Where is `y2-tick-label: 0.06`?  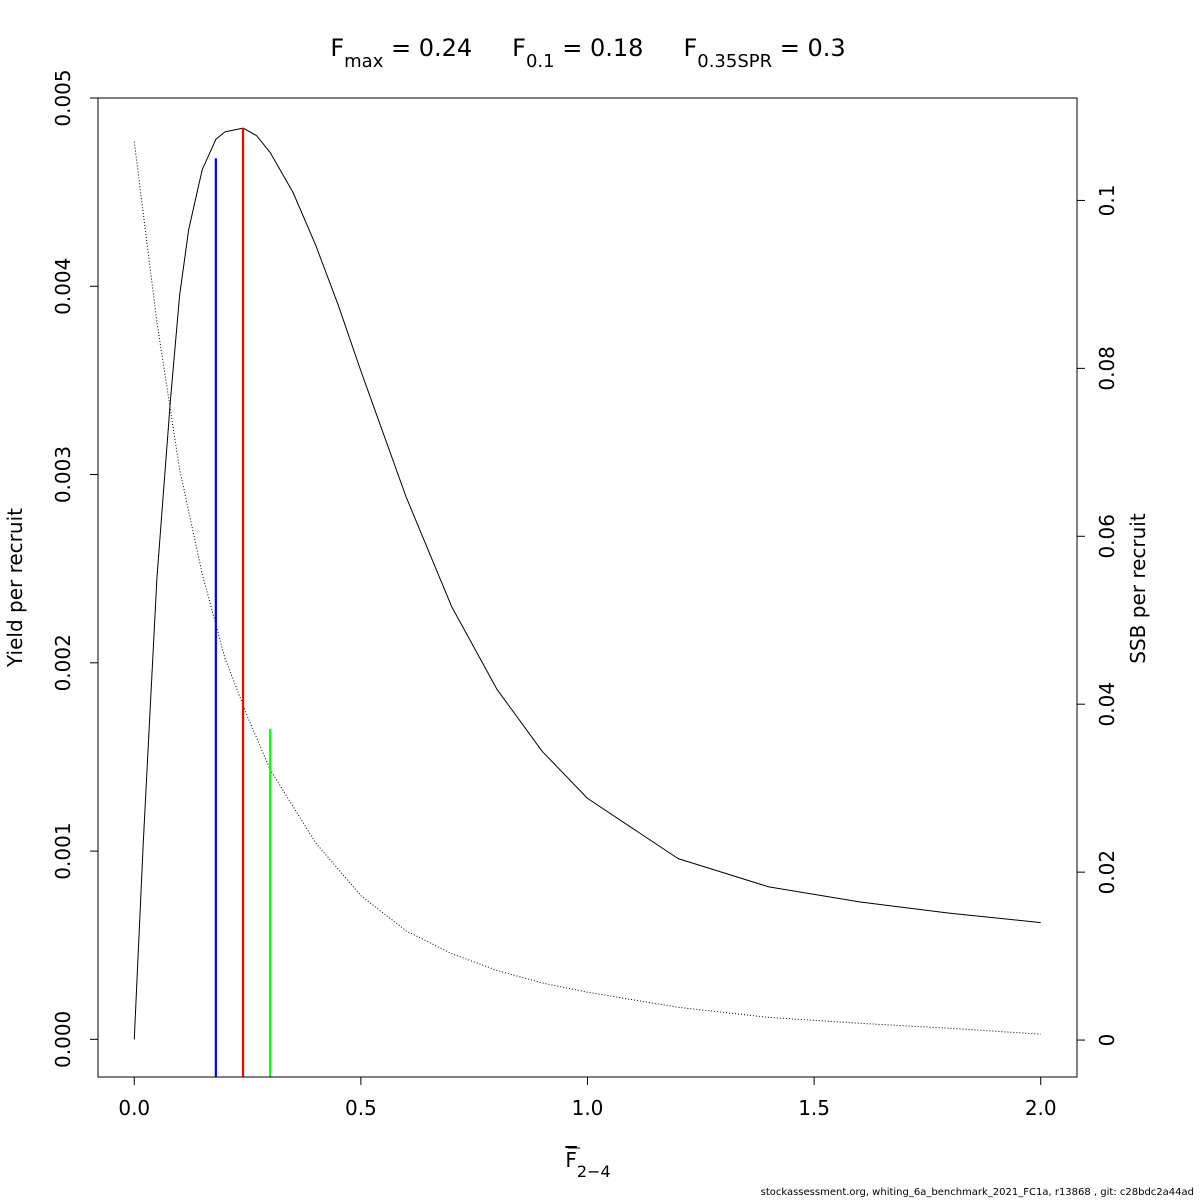
y2-tick-label: 0.06 is located at coordinates (1107, 536).